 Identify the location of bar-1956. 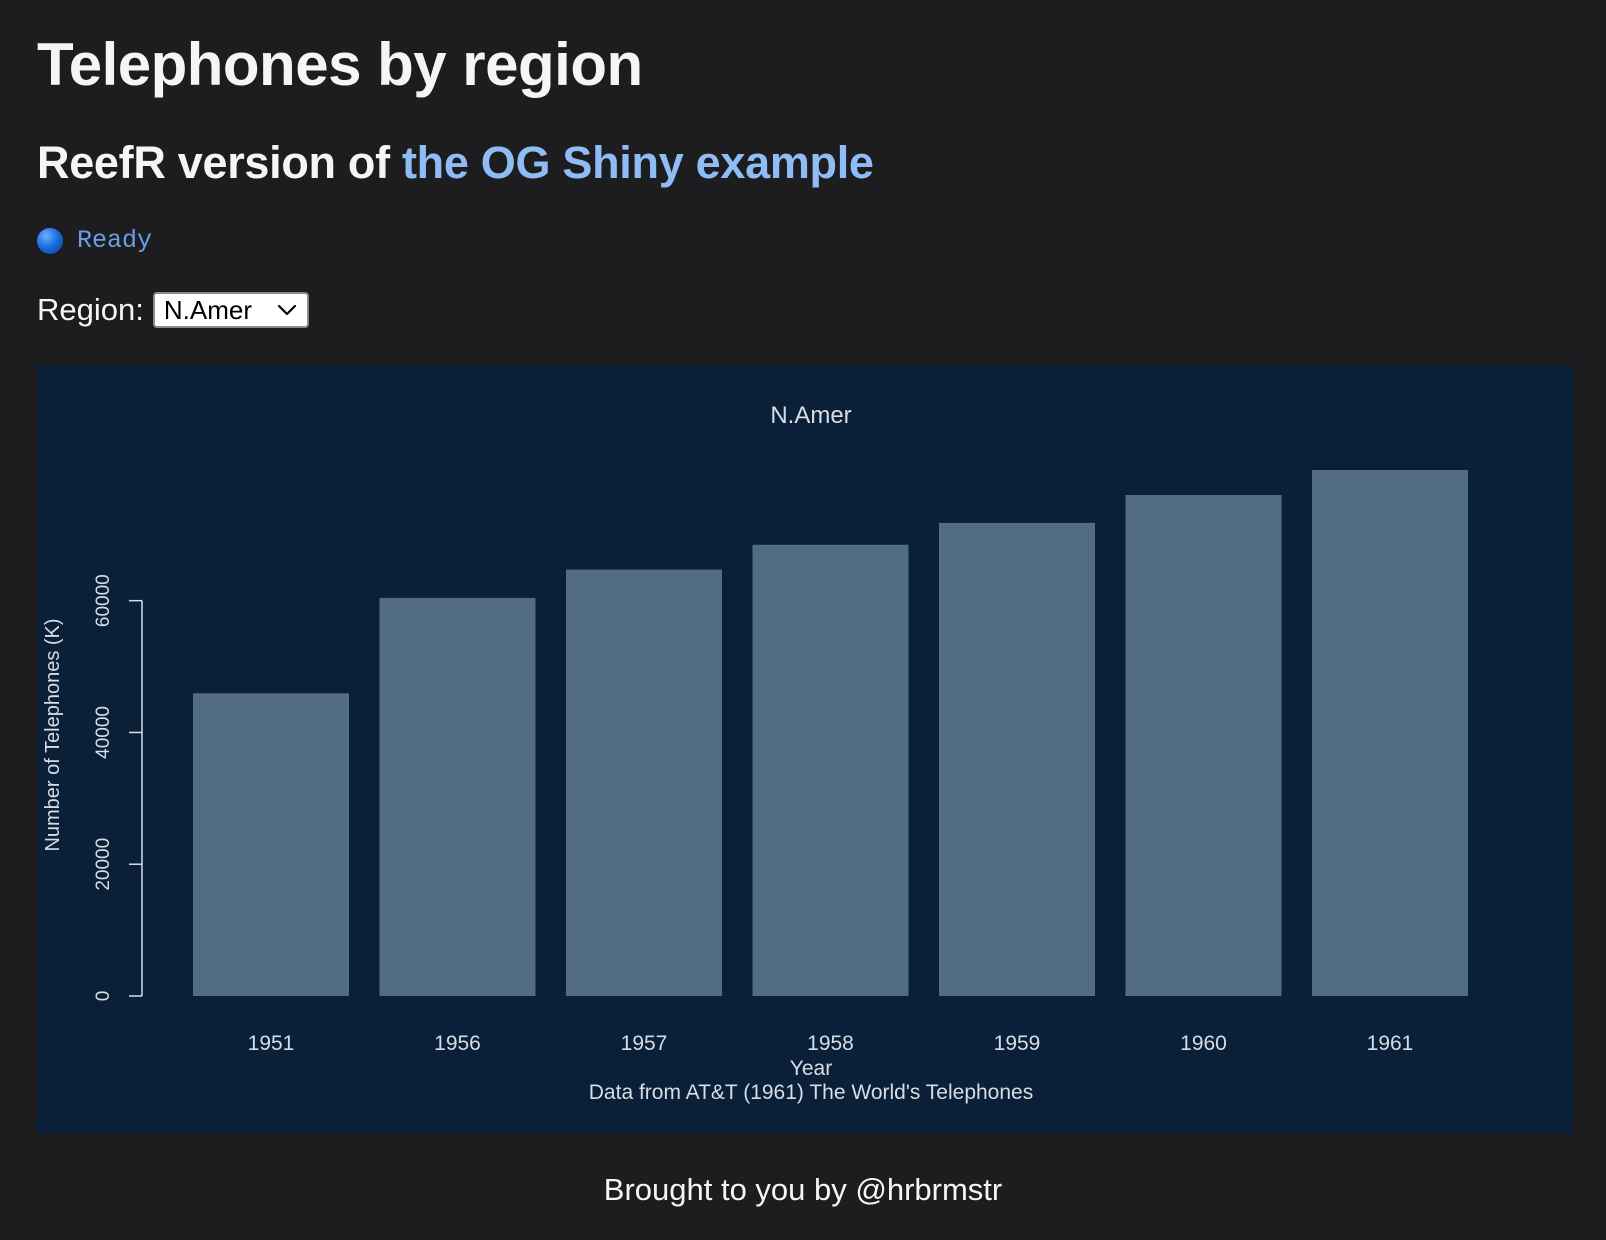
(457, 796).